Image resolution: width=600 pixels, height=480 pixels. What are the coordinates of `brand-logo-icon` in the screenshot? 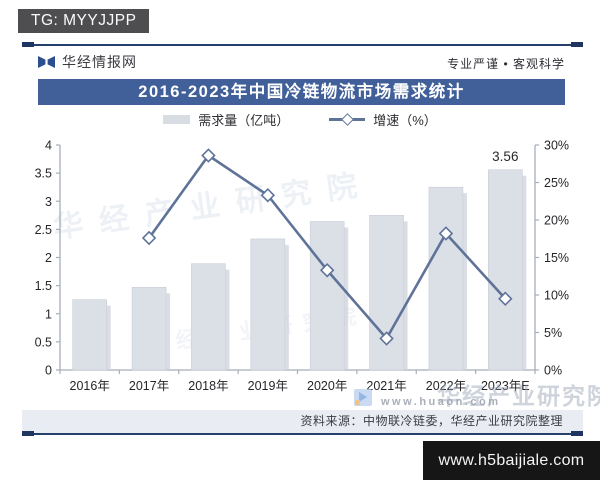 It's located at (46, 62).